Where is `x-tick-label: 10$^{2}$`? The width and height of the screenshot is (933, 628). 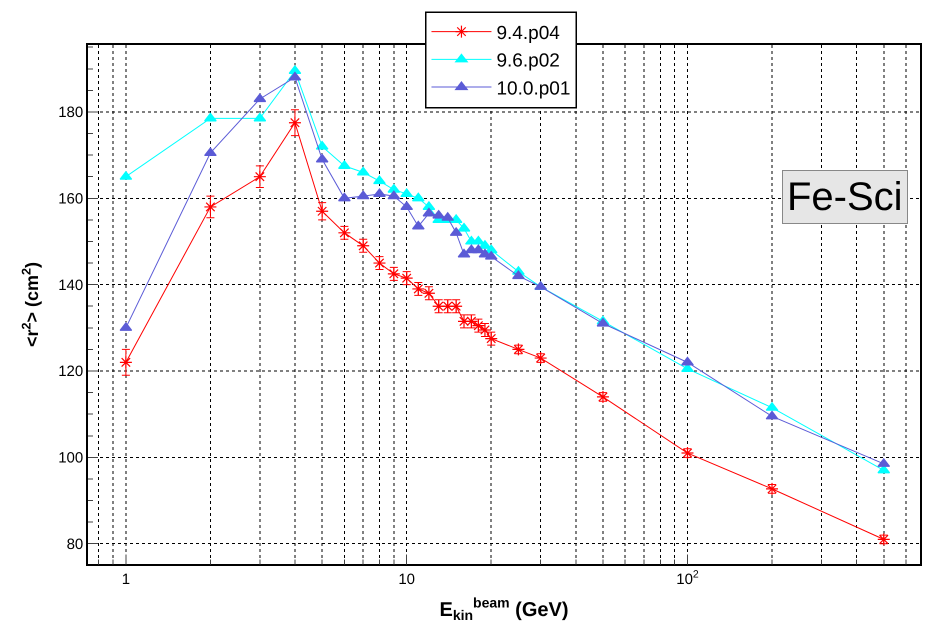 x-tick-label: 10$^{2}$ is located at coordinates (687, 578).